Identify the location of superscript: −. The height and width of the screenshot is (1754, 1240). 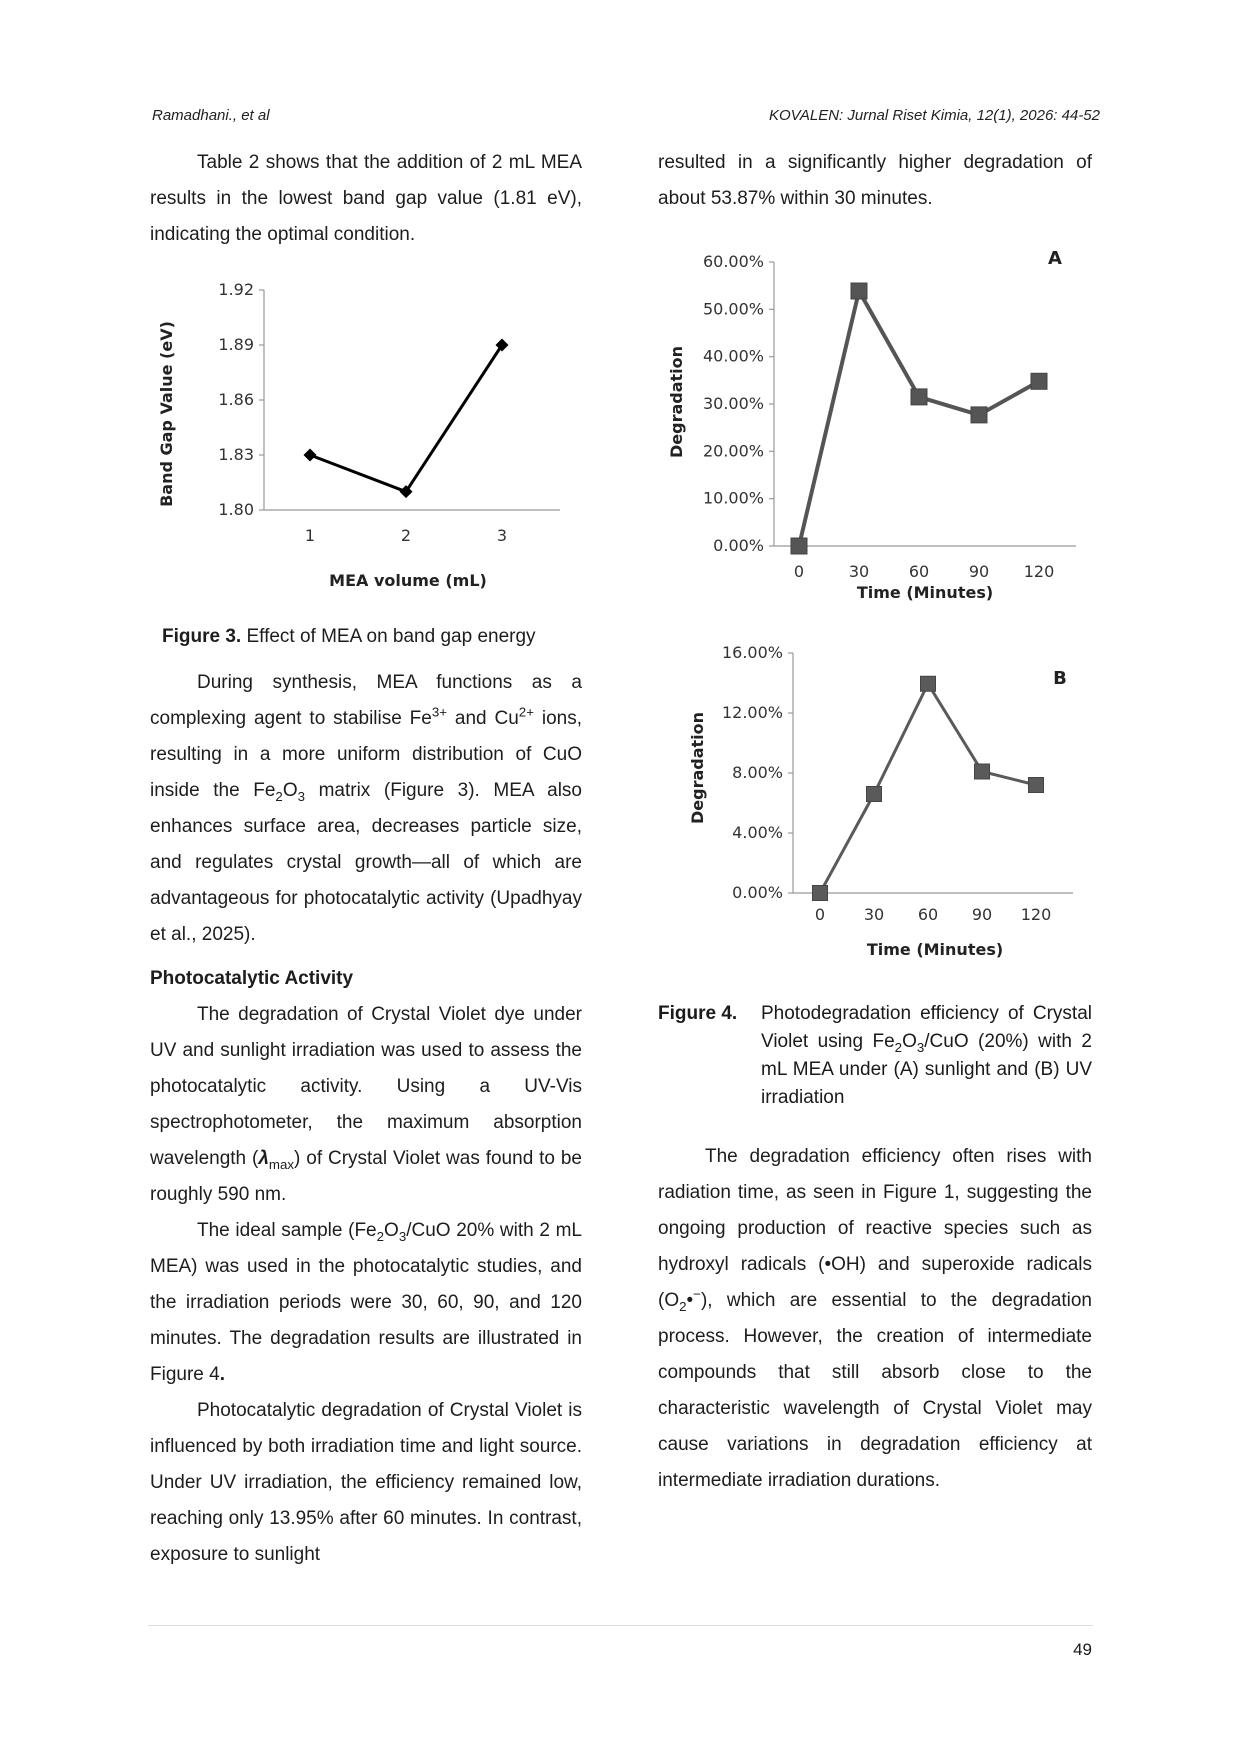
(697, 1294).